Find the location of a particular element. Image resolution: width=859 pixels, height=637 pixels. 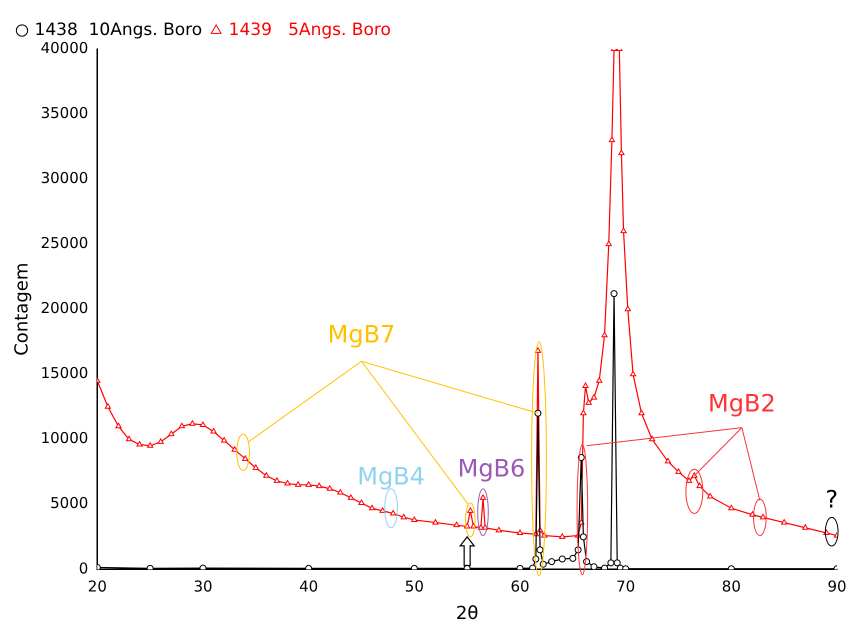

x-tick-label: 80 is located at coordinates (731, 586).